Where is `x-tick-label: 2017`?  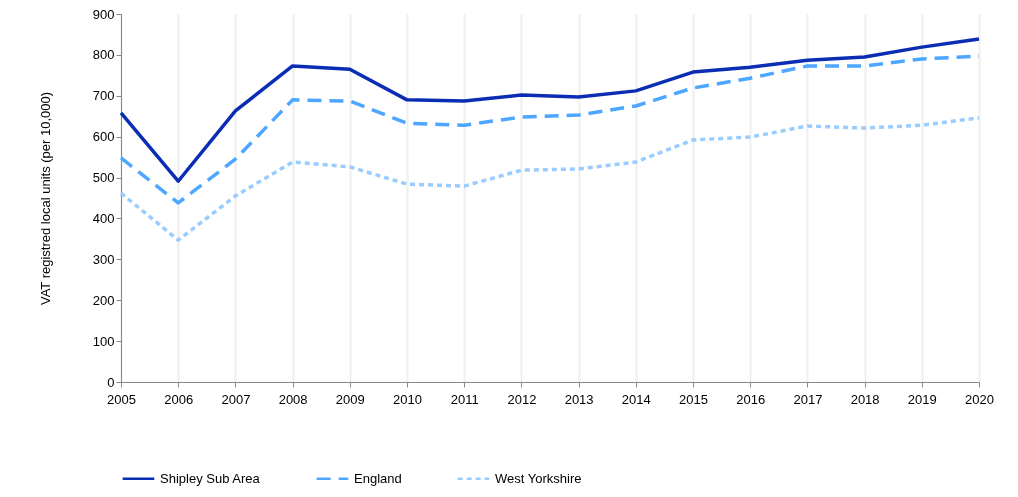
x-tick-label: 2017 is located at coordinates (808, 399).